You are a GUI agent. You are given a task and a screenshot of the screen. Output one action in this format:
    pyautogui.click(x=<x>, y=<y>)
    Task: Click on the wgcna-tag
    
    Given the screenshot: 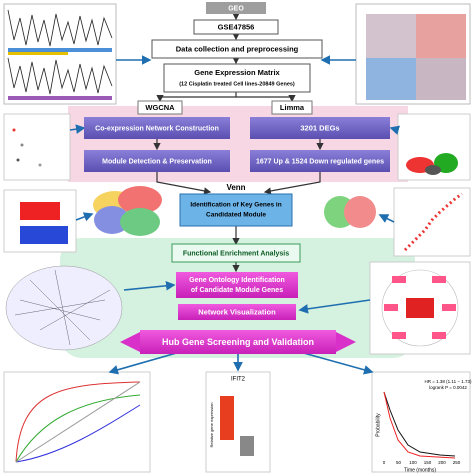 What is the action you would take?
    pyautogui.click(x=160, y=107)
    